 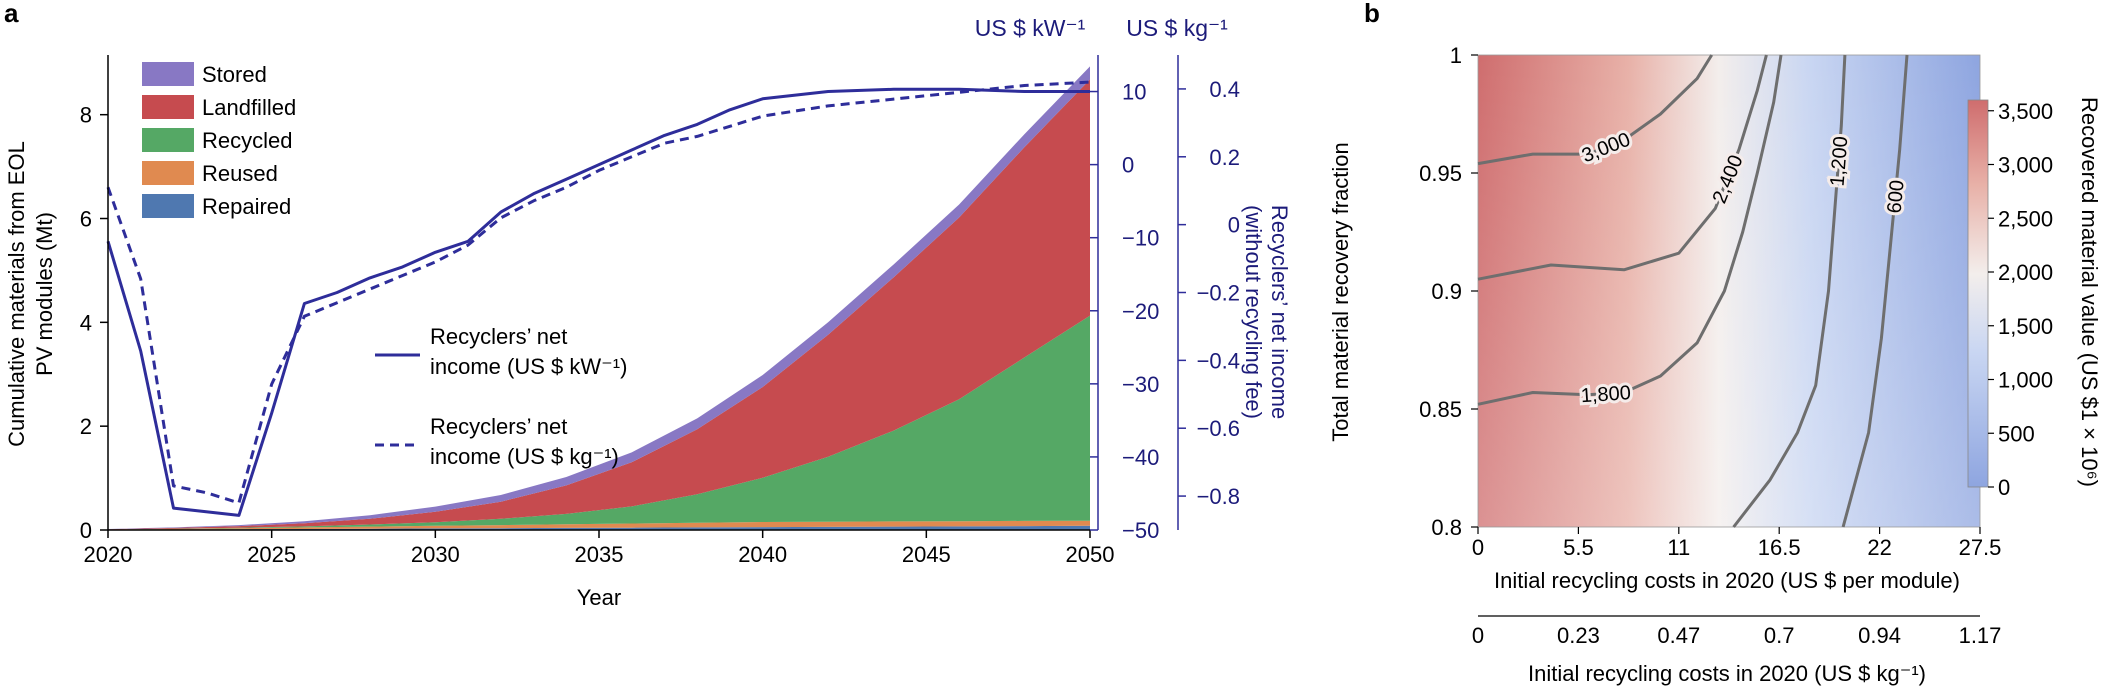 What do you see at coordinates (2025, 272) in the screenshot?
I see `colorbar-tick-label: 2,000` at bounding box center [2025, 272].